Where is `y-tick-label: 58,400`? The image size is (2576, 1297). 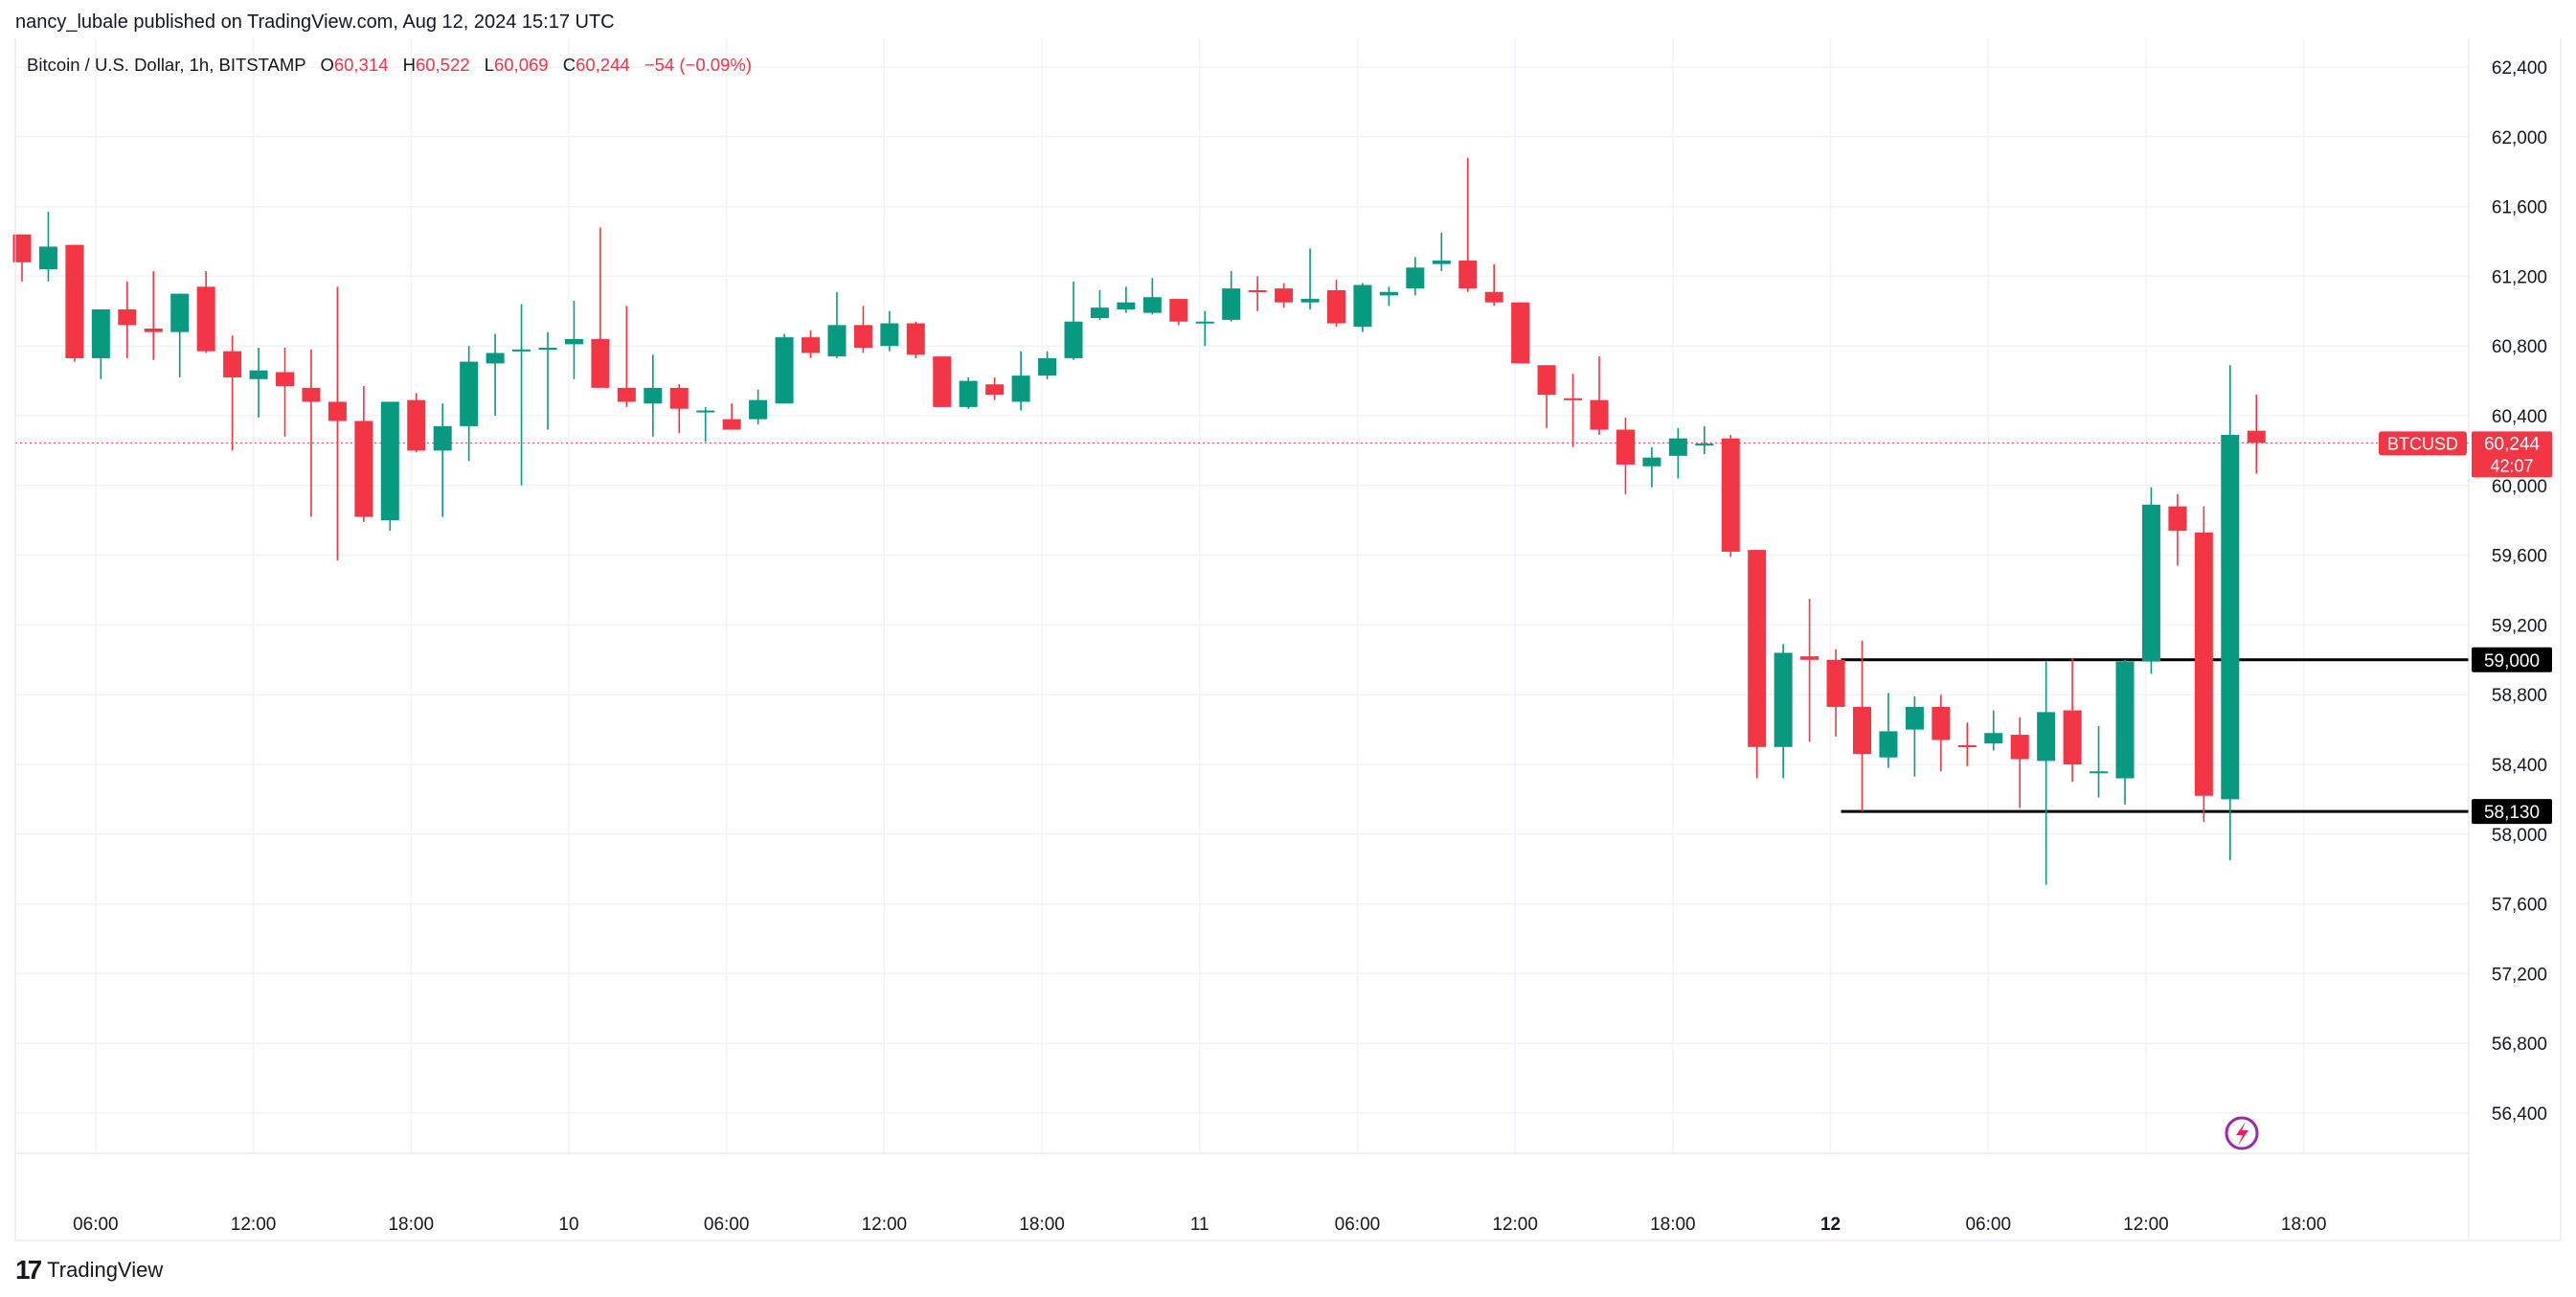
y-tick-label: 58,400 is located at coordinates (2519, 766).